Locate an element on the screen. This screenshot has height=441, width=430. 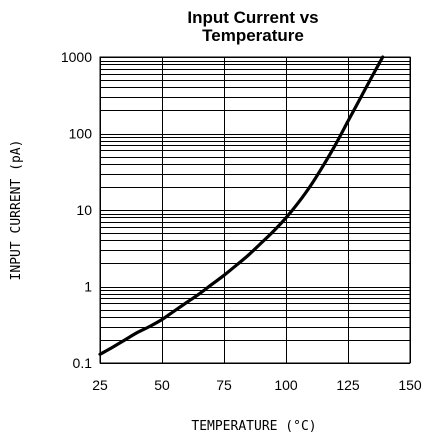
y-tick-label: 1 is located at coordinates (88, 287).